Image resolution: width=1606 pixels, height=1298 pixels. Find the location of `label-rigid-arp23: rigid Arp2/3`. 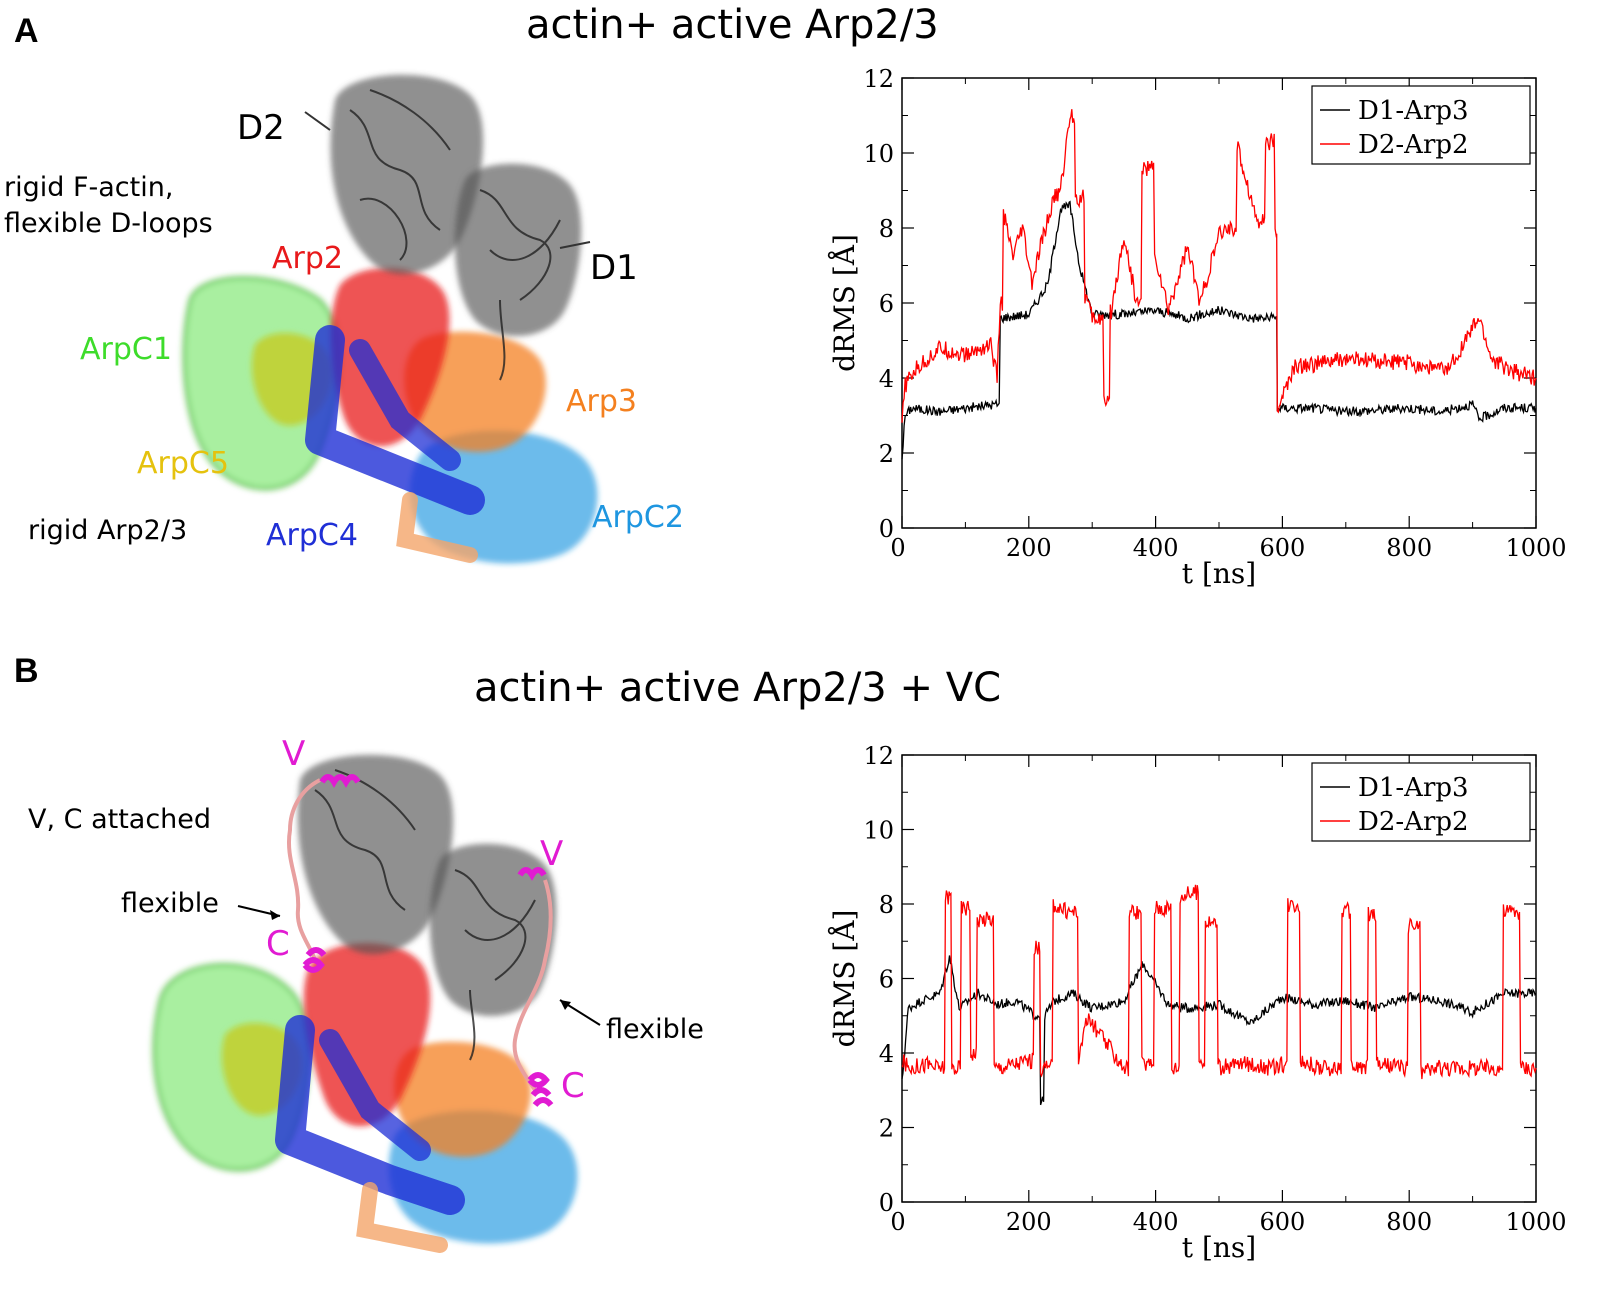

label-rigid-arp23: rigid Arp2/3 is located at coordinates (108, 530).